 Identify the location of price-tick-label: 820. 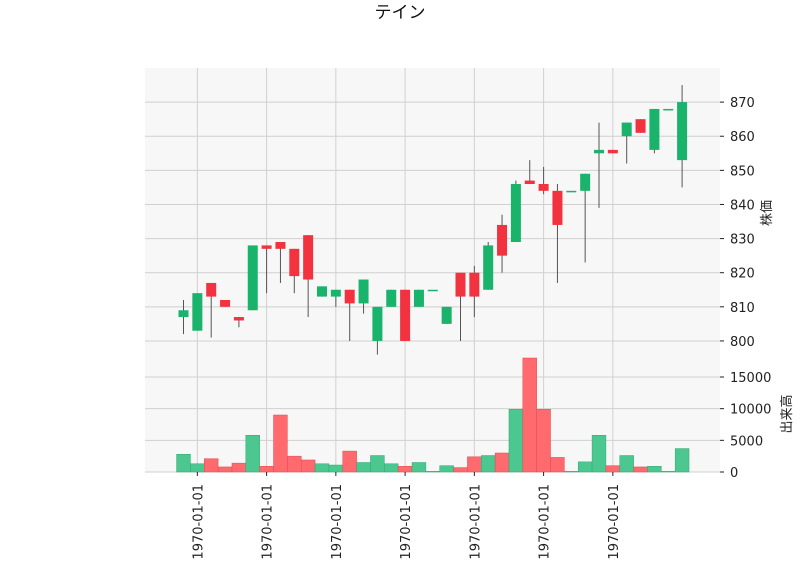
(742, 274).